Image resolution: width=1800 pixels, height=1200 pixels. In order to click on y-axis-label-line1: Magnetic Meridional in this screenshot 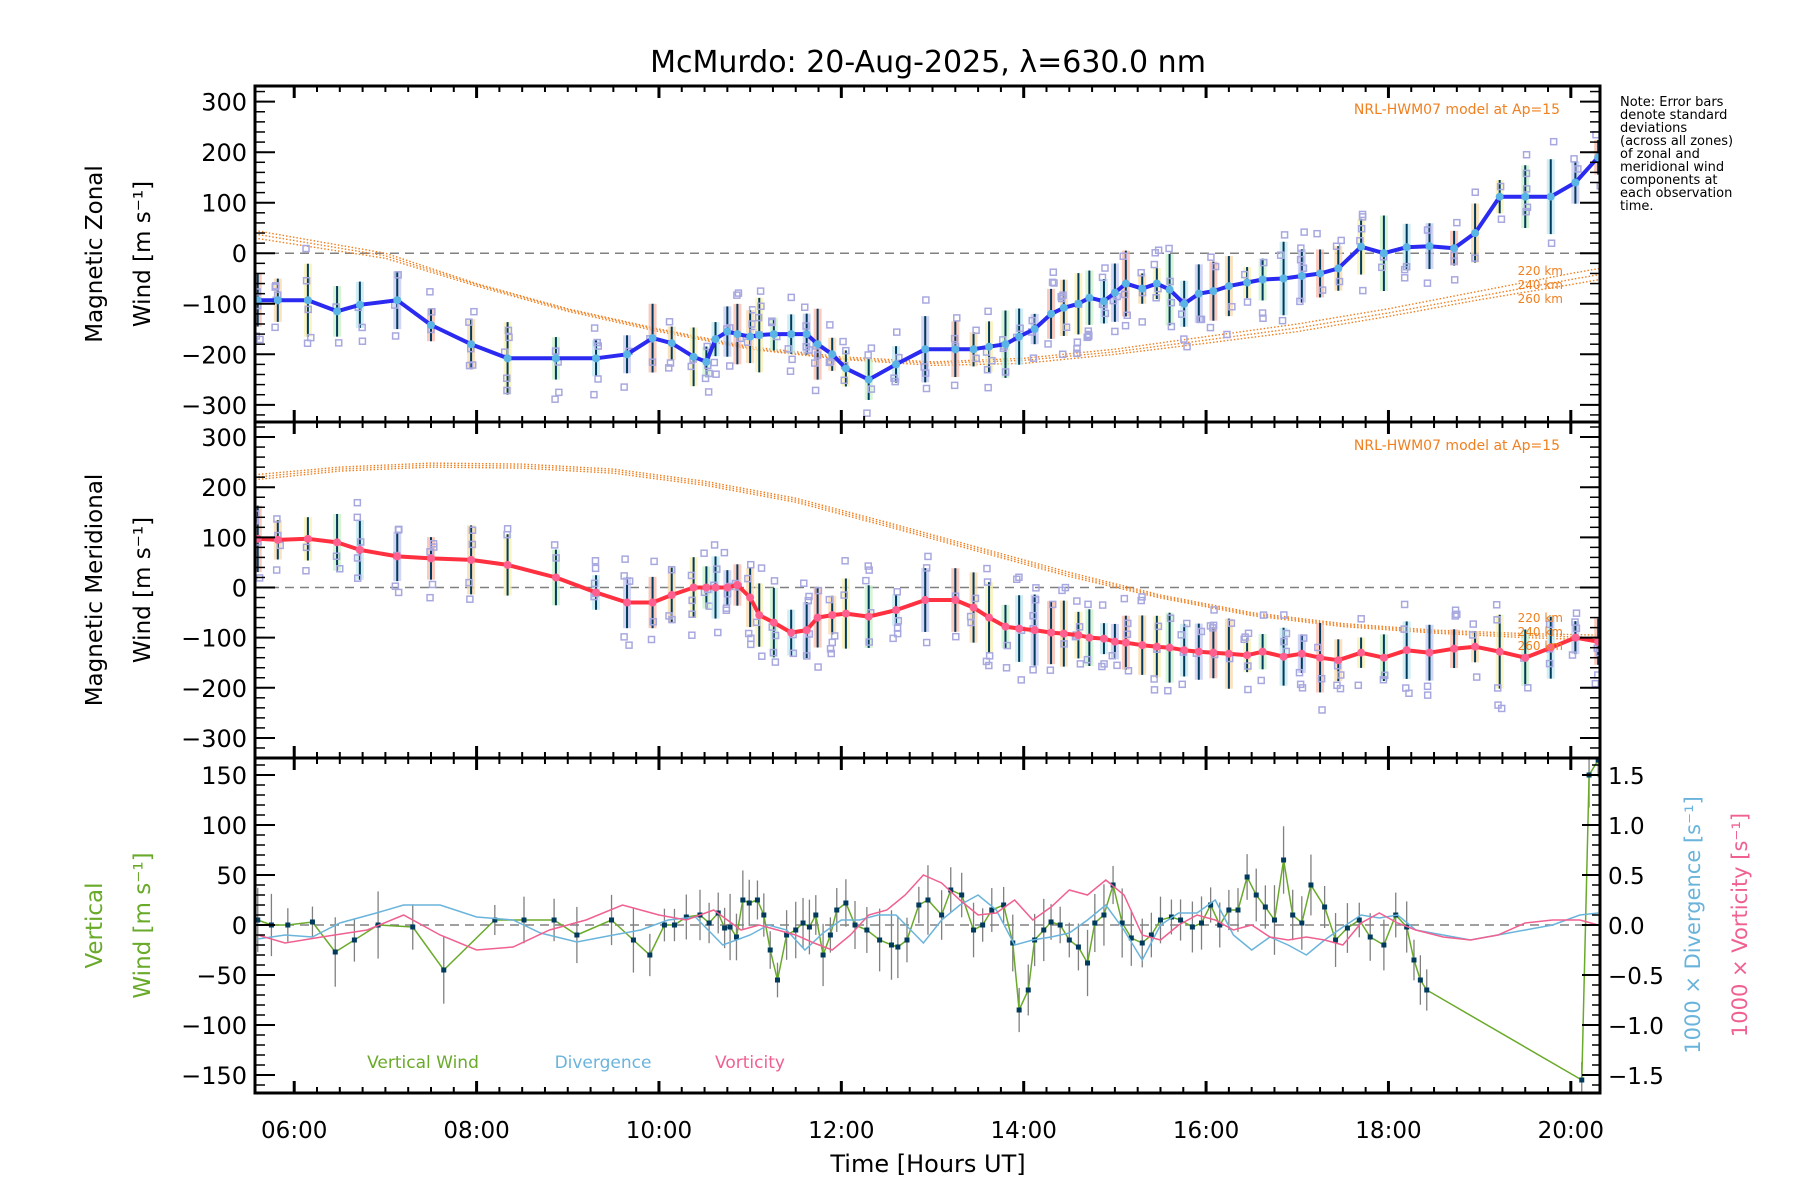, I will do `click(95, 590)`.